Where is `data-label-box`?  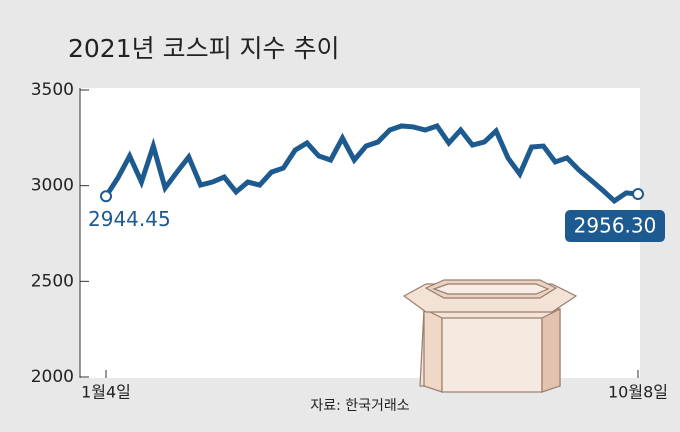 data-label-box is located at coordinates (615, 226).